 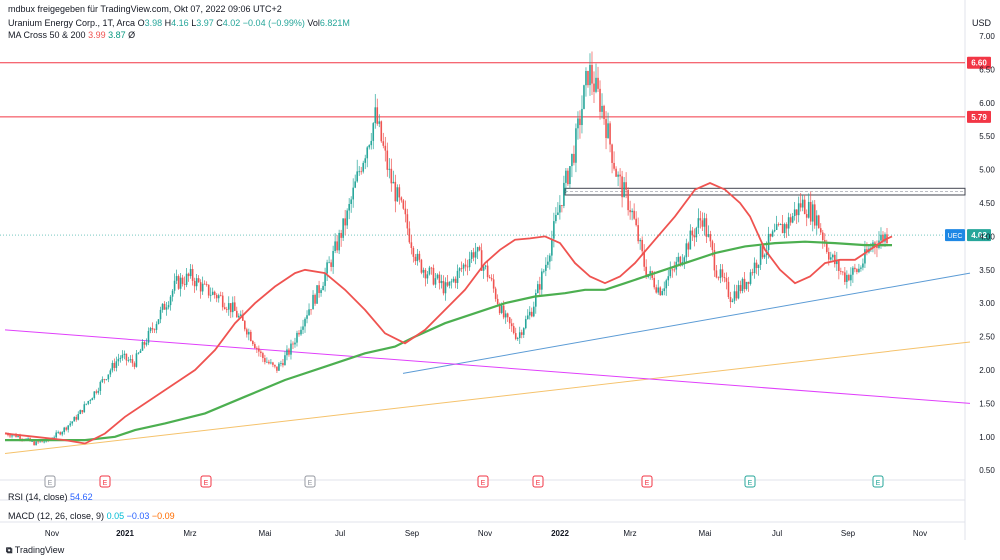 What do you see at coordinates (168, 23) in the screenshot?
I see `high-label: H` at bounding box center [168, 23].